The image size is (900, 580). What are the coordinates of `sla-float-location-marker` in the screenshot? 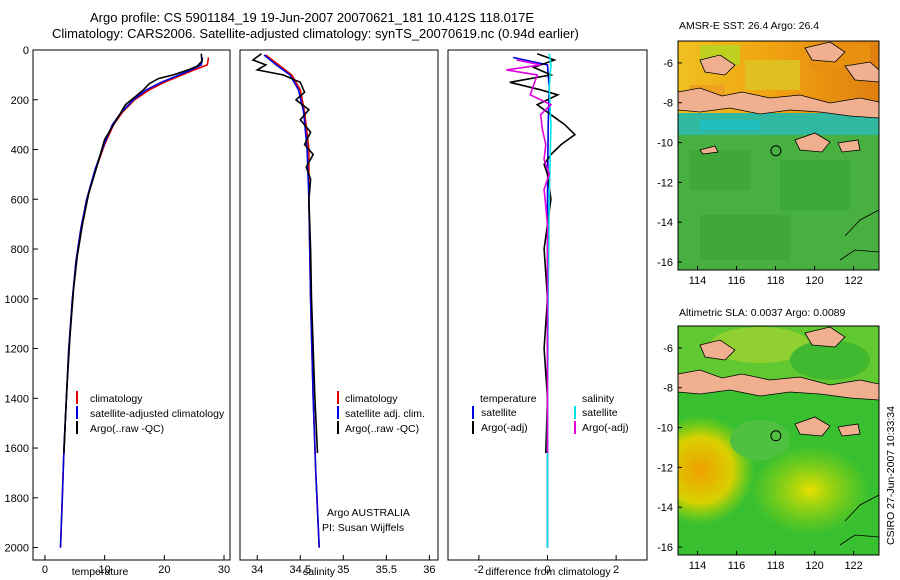 It's located at (776, 436).